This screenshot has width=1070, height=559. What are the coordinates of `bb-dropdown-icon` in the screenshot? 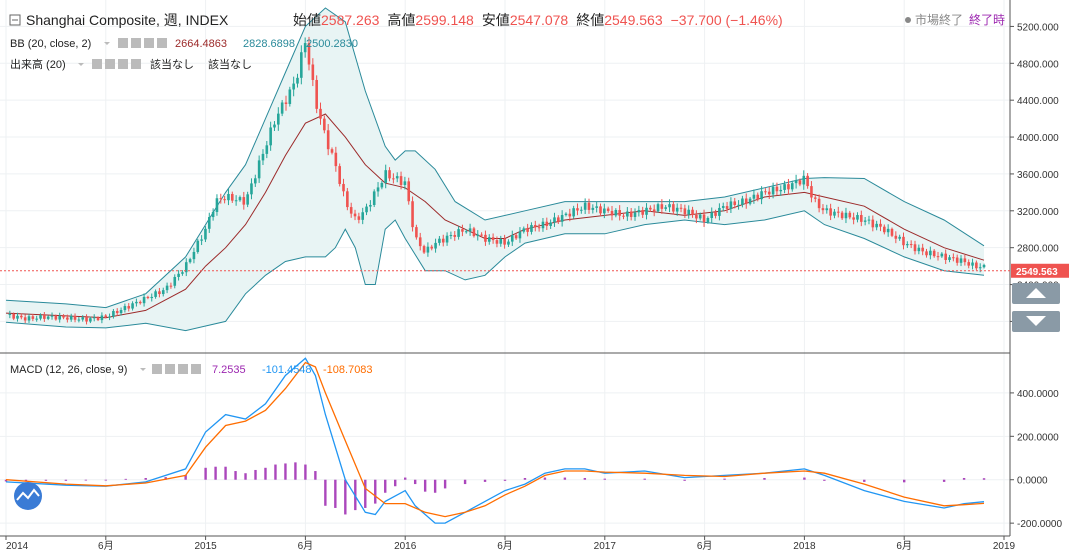 It's located at (107, 43).